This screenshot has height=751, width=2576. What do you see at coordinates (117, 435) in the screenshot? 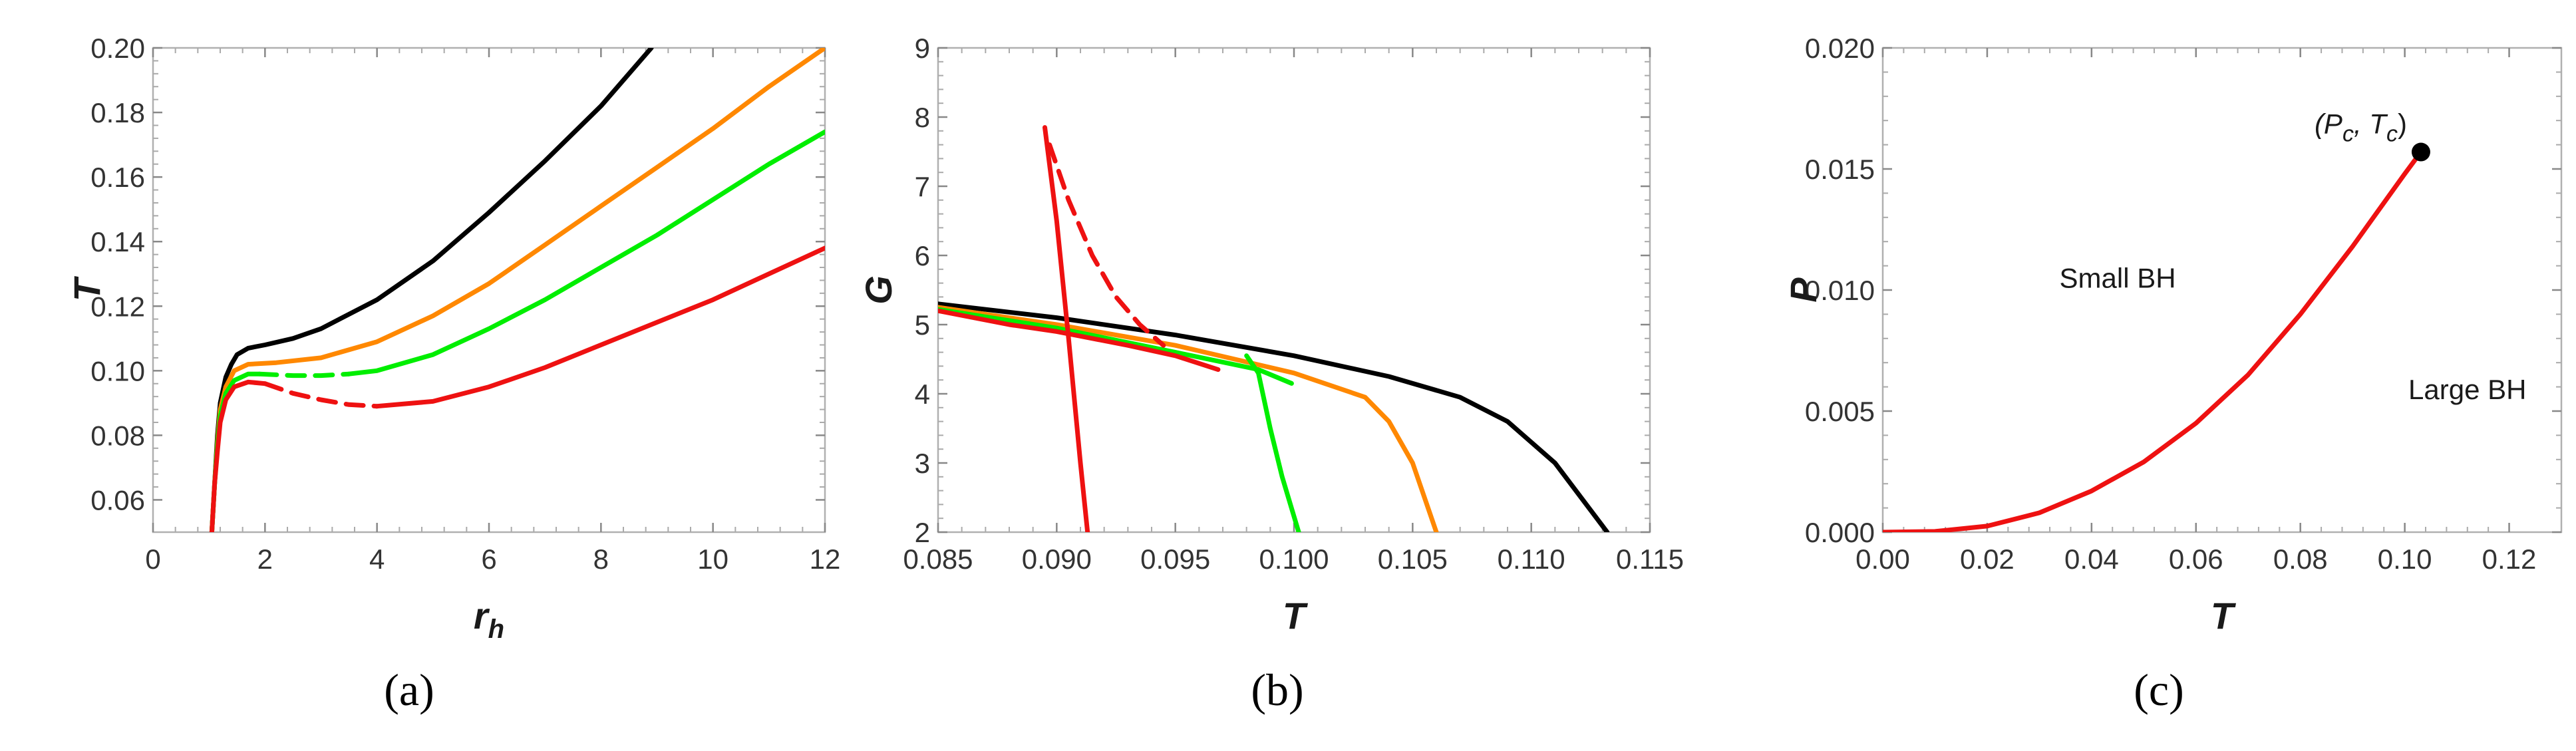
I see `y-tick-label: 0.08` at bounding box center [117, 435].